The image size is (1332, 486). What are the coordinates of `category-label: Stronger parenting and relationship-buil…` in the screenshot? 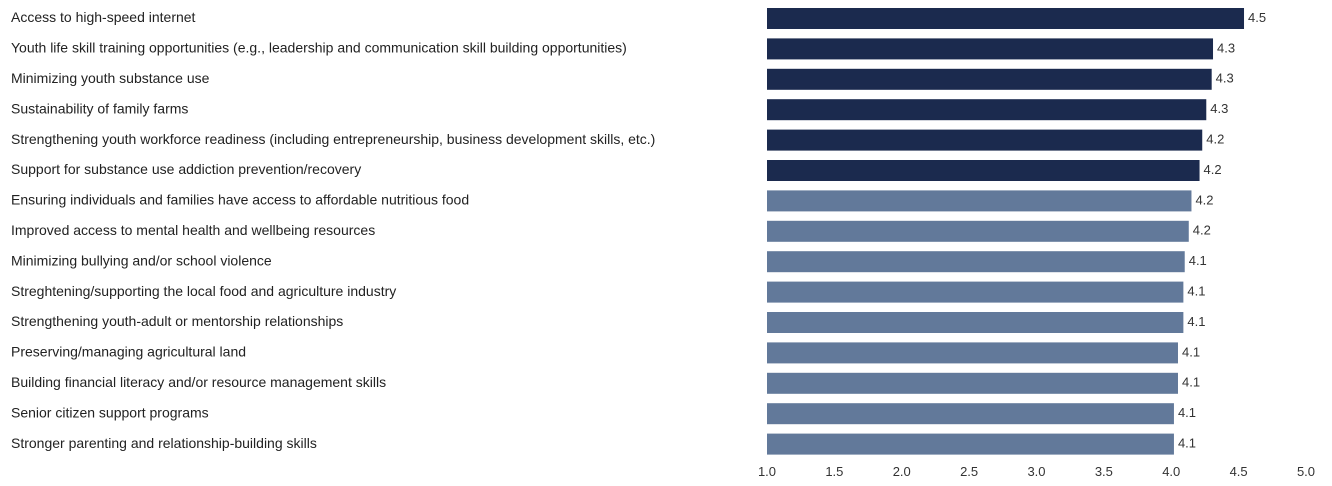 It's located at (164, 443).